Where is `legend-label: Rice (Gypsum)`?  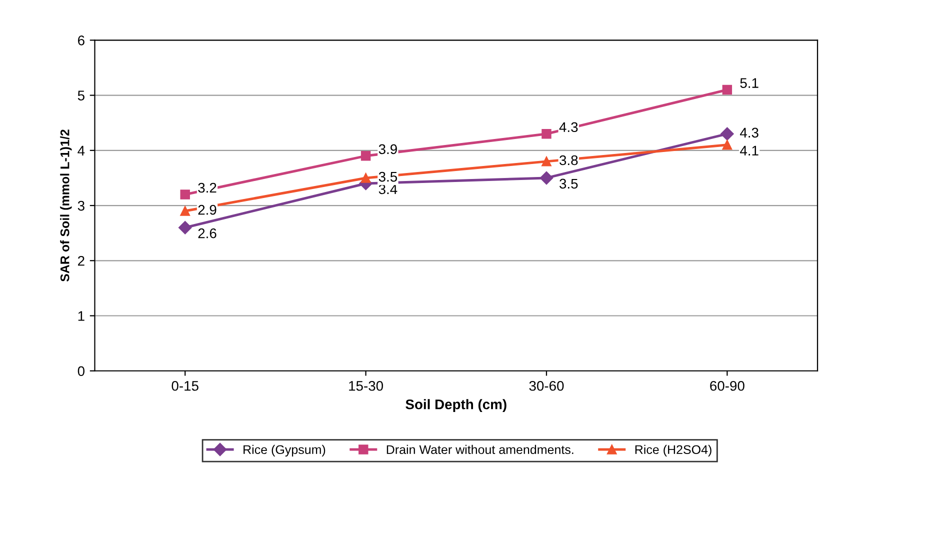
legend-label: Rice (Gypsum) is located at coordinates (285, 450).